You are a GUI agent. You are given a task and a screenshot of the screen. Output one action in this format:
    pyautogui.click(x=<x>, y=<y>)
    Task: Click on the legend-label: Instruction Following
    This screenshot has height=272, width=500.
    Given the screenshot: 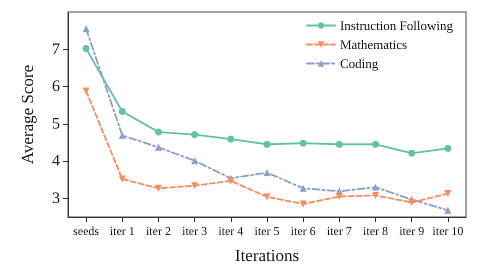 What is the action you would take?
    pyautogui.click(x=397, y=25)
    